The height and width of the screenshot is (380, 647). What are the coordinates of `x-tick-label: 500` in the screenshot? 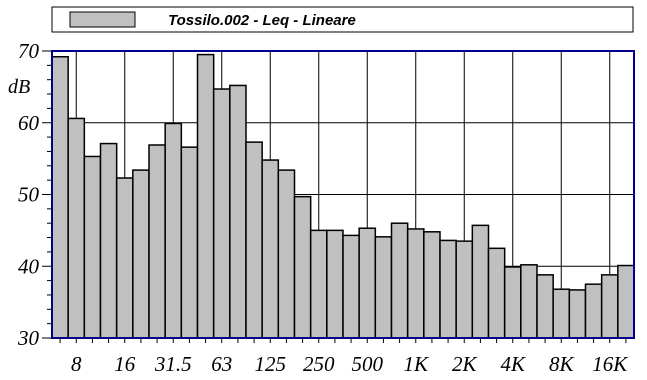 It's located at (368, 364).